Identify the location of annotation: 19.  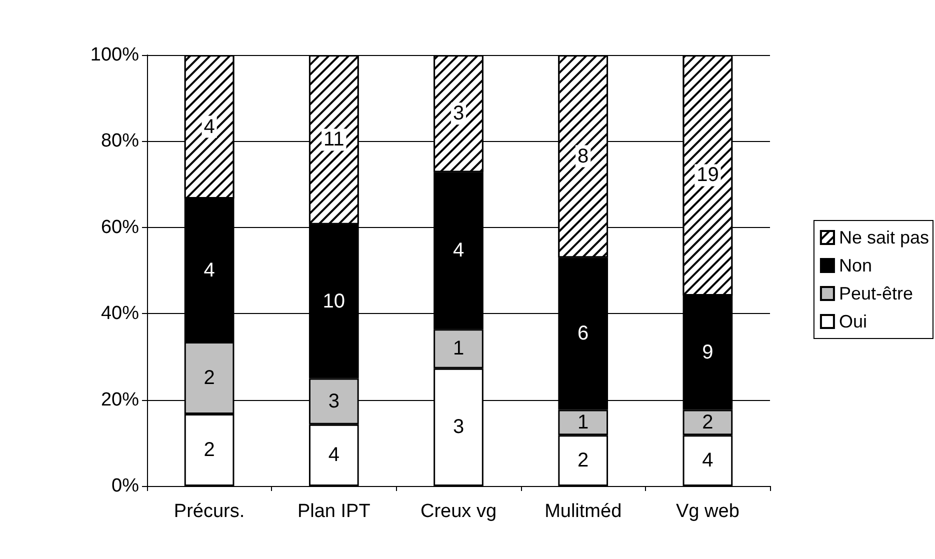
(707, 175).